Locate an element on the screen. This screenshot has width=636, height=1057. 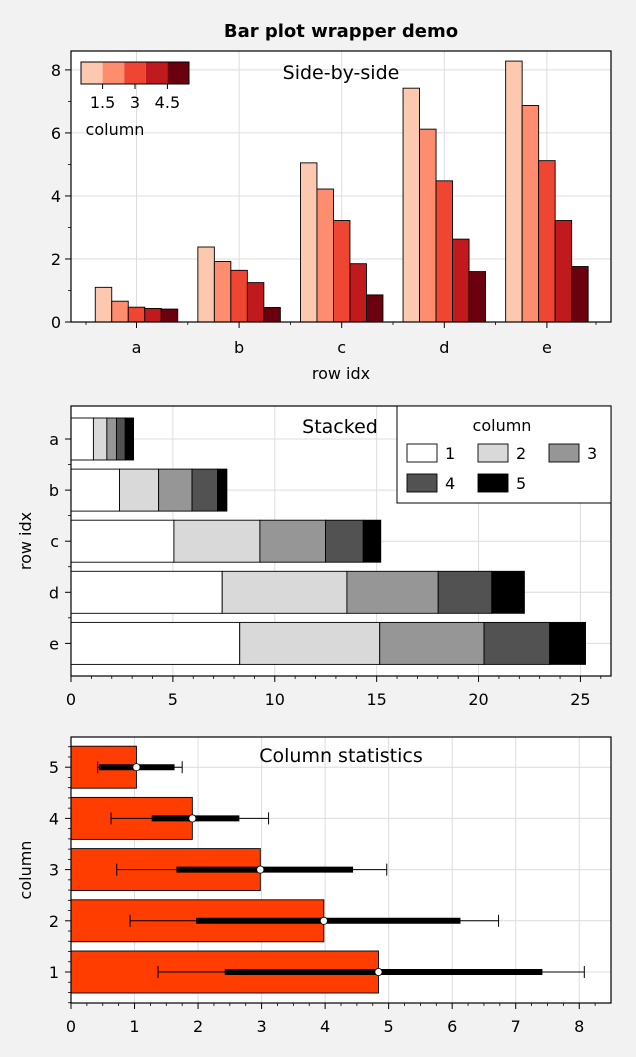
x-tick-label: d is located at coordinates (444, 347).